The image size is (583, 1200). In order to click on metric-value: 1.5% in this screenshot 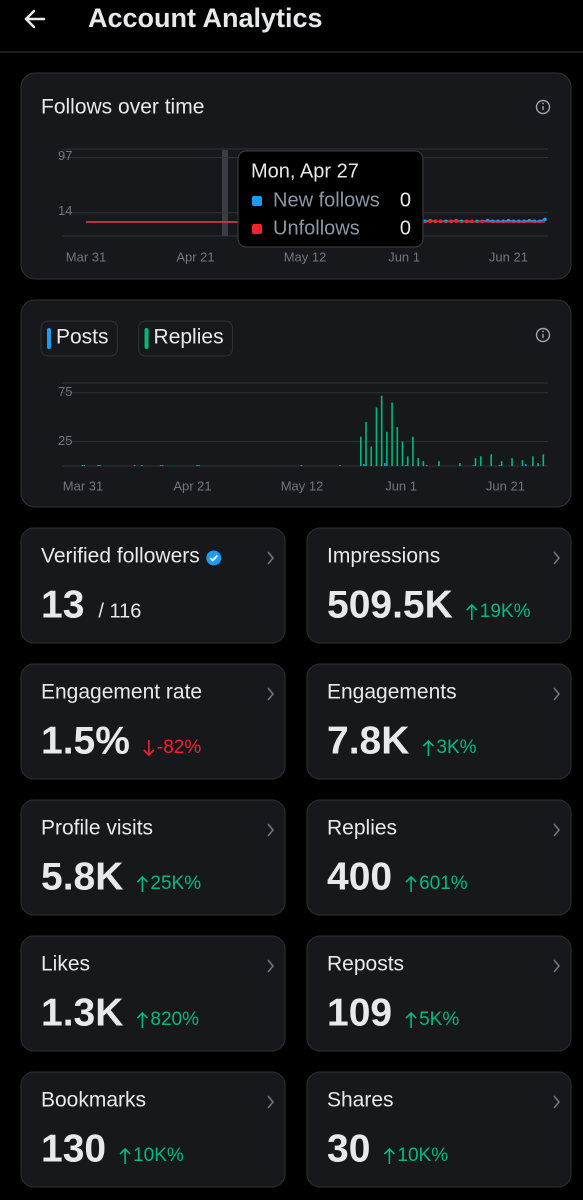, I will do `click(85, 740)`.